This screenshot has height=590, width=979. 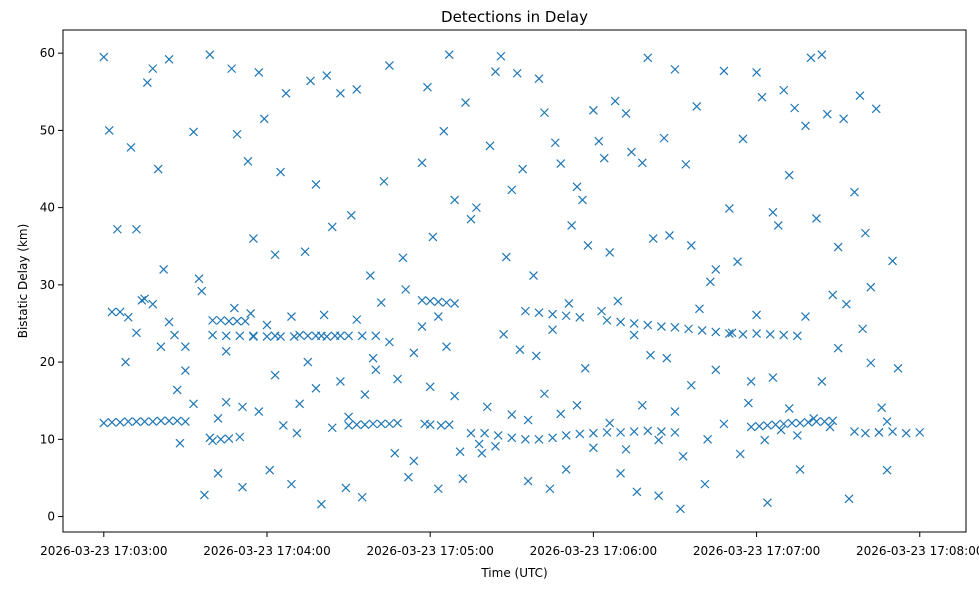 What do you see at coordinates (103, 551) in the screenshot?
I see `x-tick-label: 2026-03-23 17:03:00` at bounding box center [103, 551].